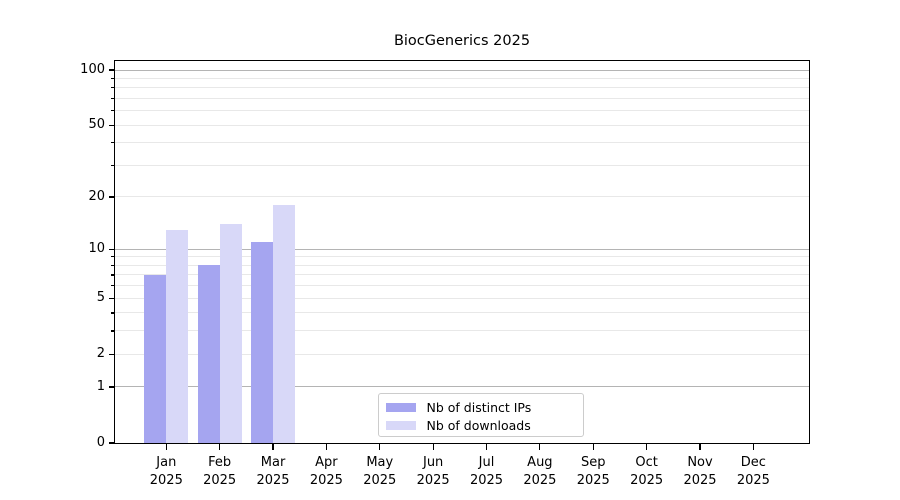 This screenshot has height=500, width=900. I want to click on legend-swatch-distinct-ips, so click(400, 407).